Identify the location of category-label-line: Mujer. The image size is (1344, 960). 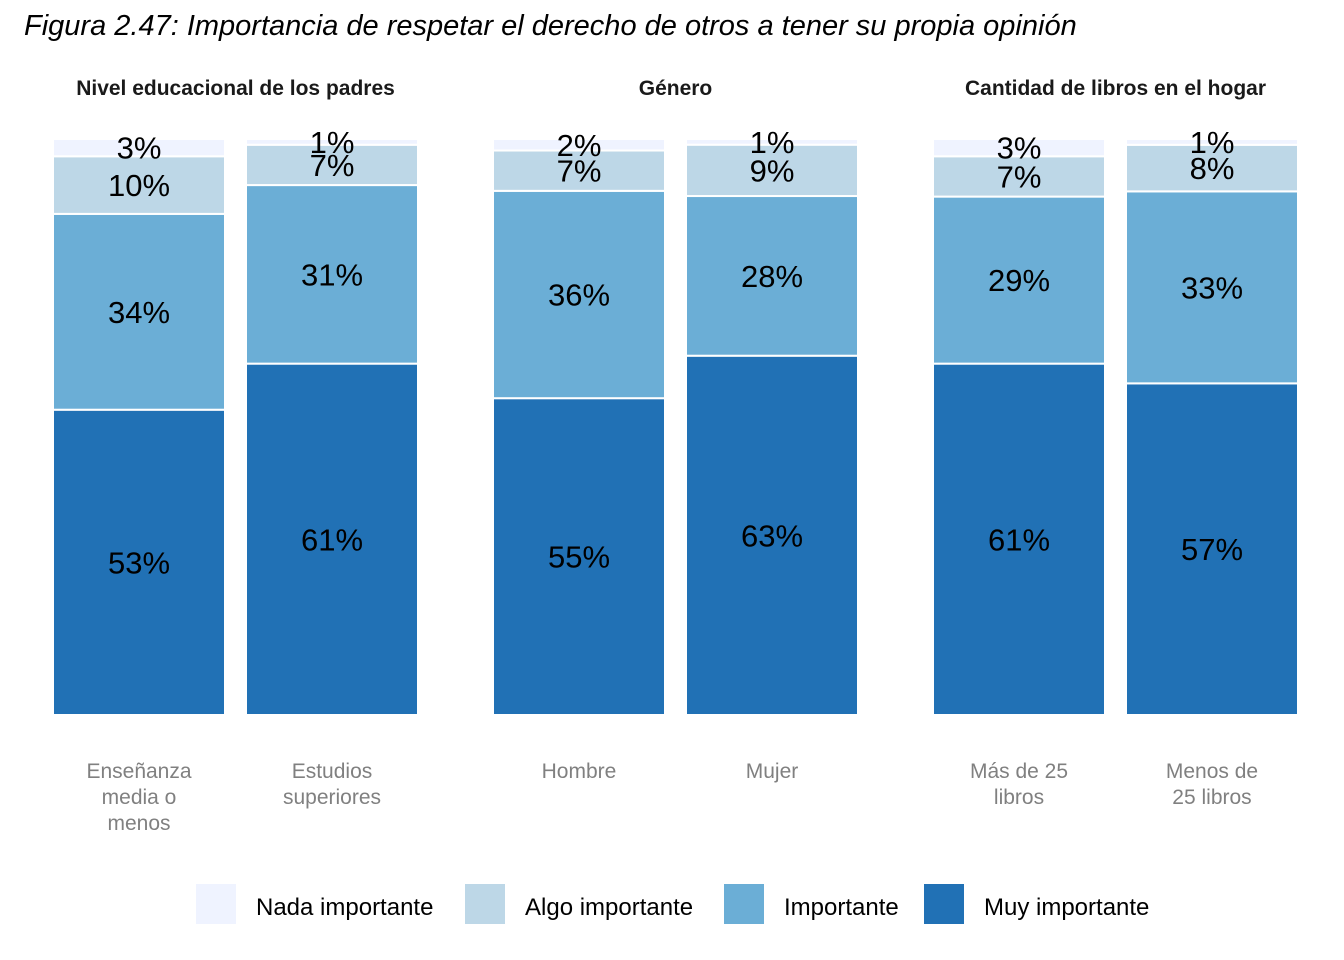
(772, 771).